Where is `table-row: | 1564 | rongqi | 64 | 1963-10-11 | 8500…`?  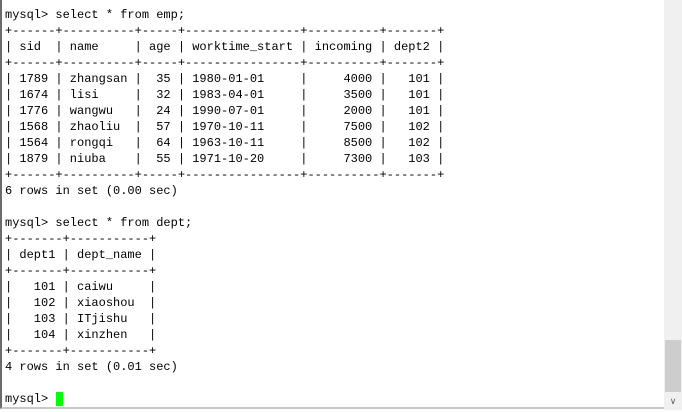
table-row: | 1564 | rongqi | 64 | 1963-10-11 | 8500… is located at coordinates (225, 143).